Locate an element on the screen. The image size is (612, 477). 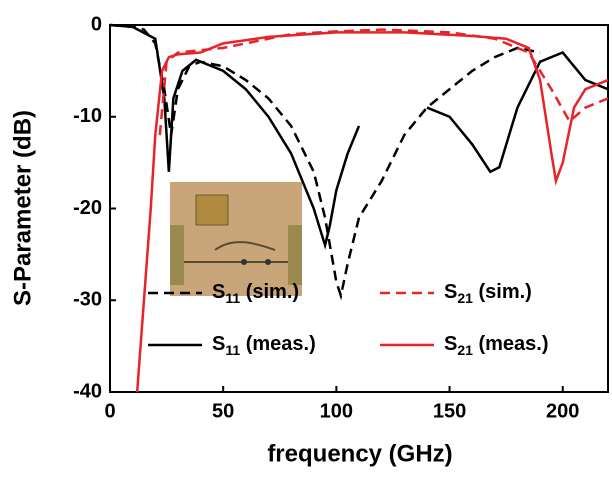
x-axis-label: frequency (GHz) is located at coordinates (359, 453).